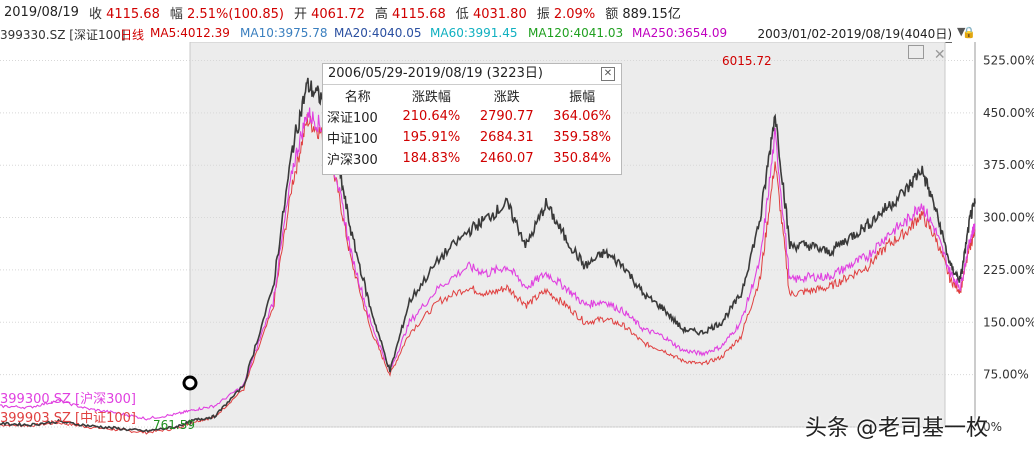 The image size is (1034, 452). What do you see at coordinates (474, 33) in the screenshot?
I see `ma60-value: MA60:3991.45` at bounding box center [474, 33].